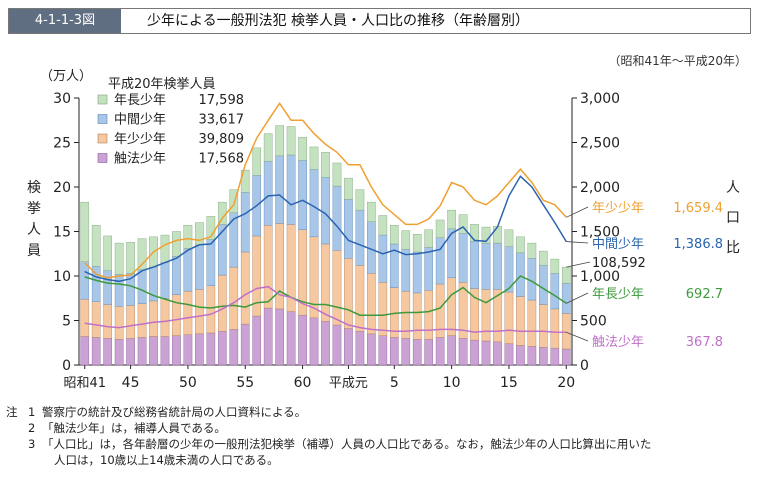  Describe the element at coordinates (380, 428) in the screenshot. I see `note-2: 2 「触法少年」は，補導人員である。` at that location.